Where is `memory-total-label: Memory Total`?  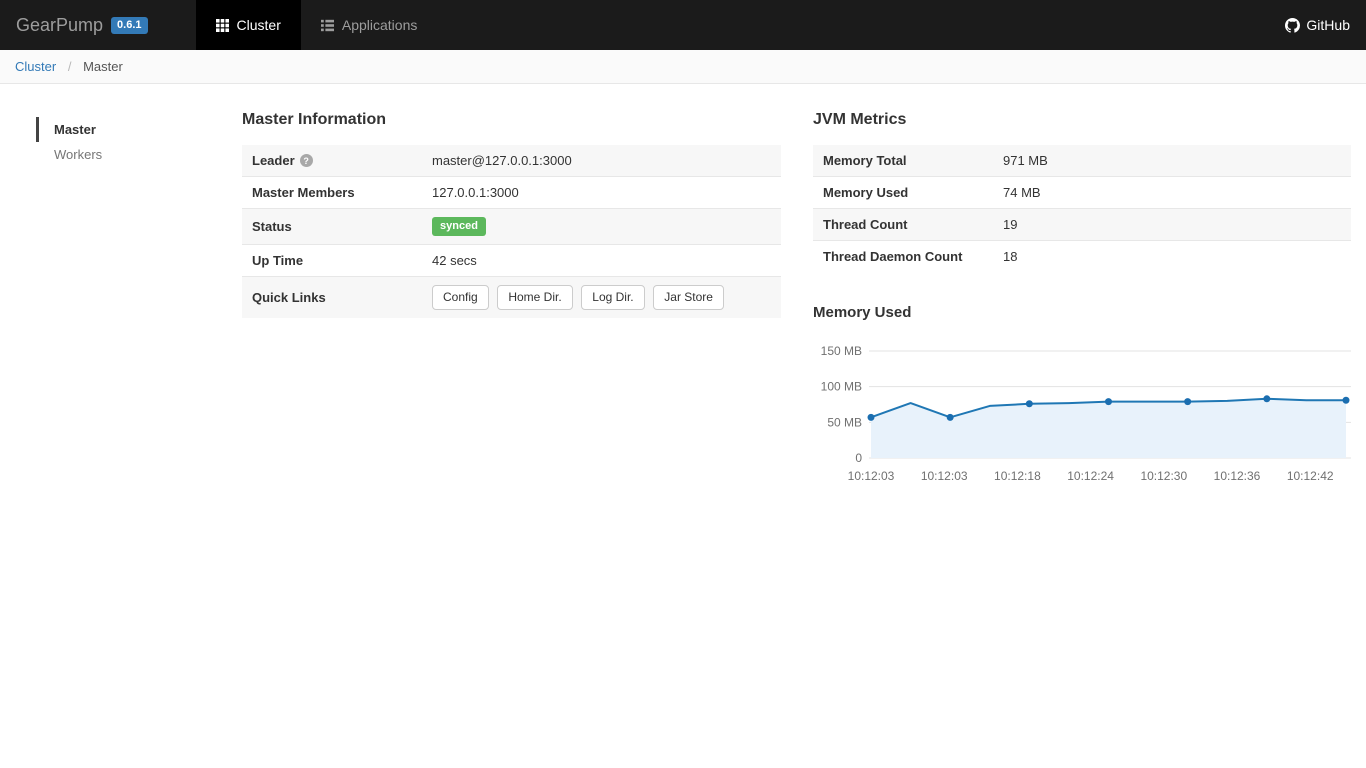
memory-total-label: Memory Total is located at coordinates (865, 160).